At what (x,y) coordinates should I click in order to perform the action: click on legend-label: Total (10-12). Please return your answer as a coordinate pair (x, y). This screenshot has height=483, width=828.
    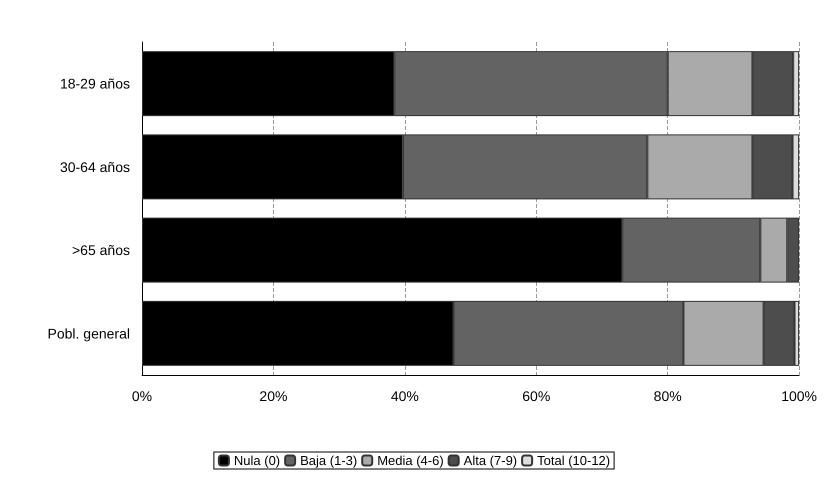
    Looking at the image, I should click on (573, 460).